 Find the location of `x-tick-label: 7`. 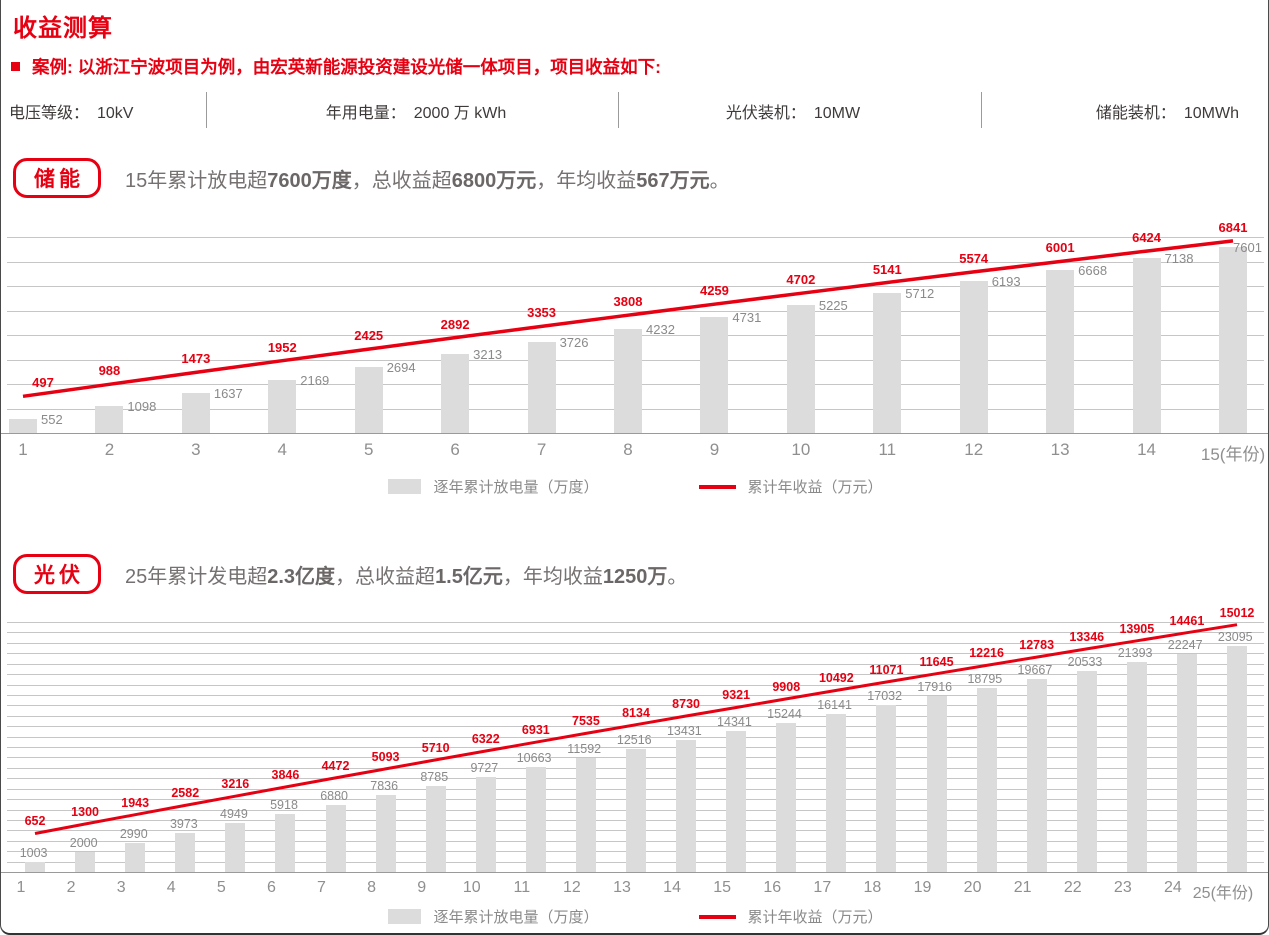

x-tick-label: 7 is located at coordinates (321, 887).